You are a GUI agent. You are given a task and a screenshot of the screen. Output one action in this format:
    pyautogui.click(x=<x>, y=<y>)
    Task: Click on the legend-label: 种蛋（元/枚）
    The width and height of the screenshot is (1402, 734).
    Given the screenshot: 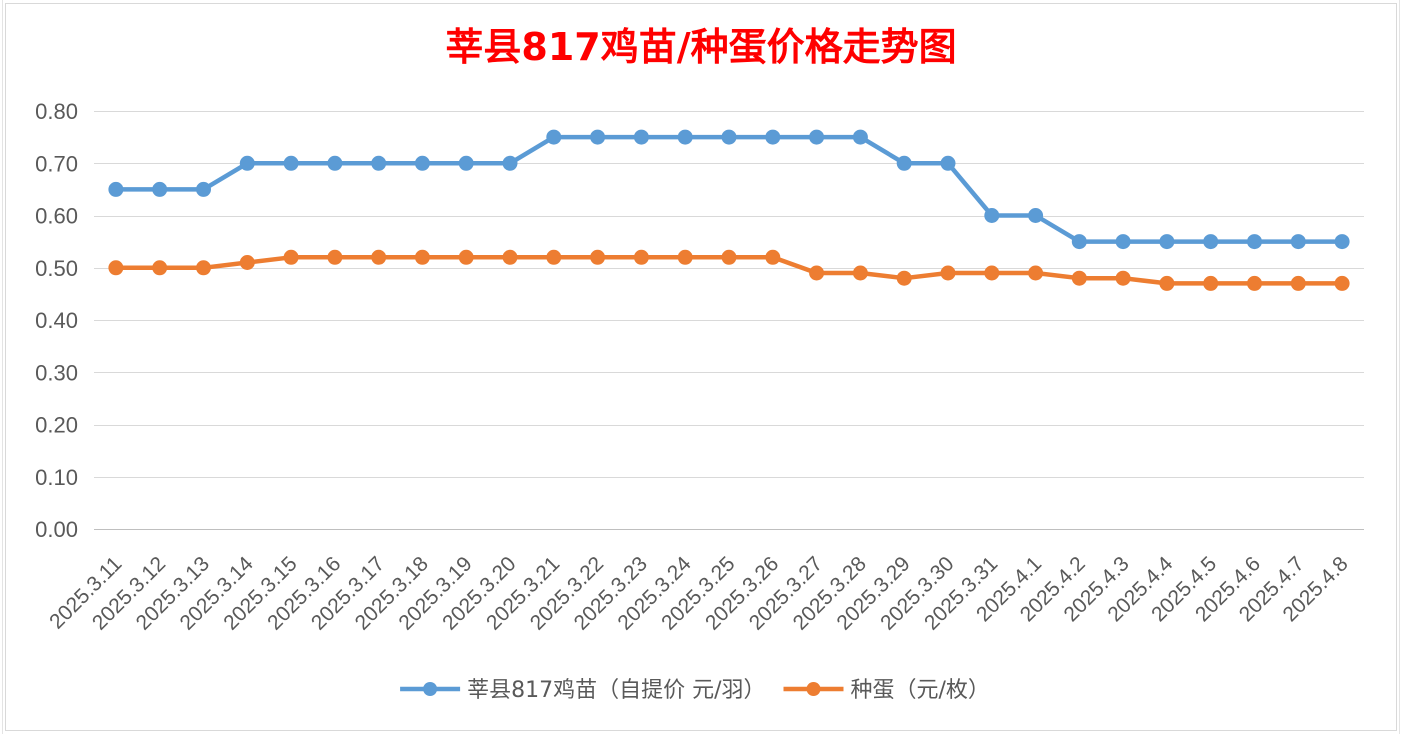 What is the action you would take?
    pyautogui.click(x=920, y=690)
    